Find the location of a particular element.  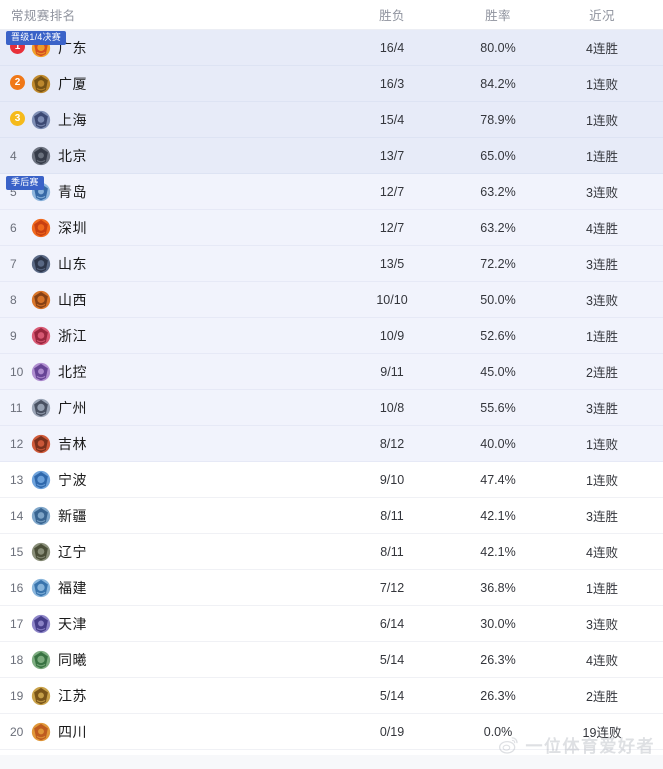

rank-cell: 11 is located at coordinates (15, 408).